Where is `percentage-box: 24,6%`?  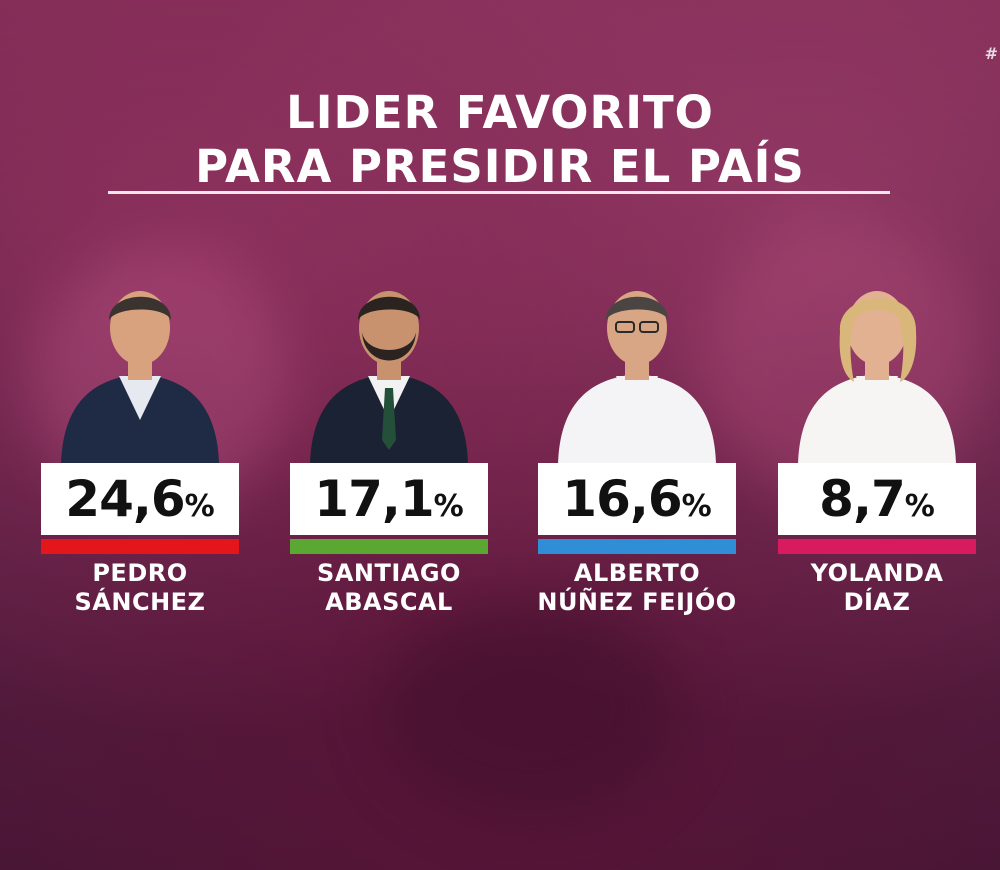 percentage-box: 24,6% is located at coordinates (140, 499).